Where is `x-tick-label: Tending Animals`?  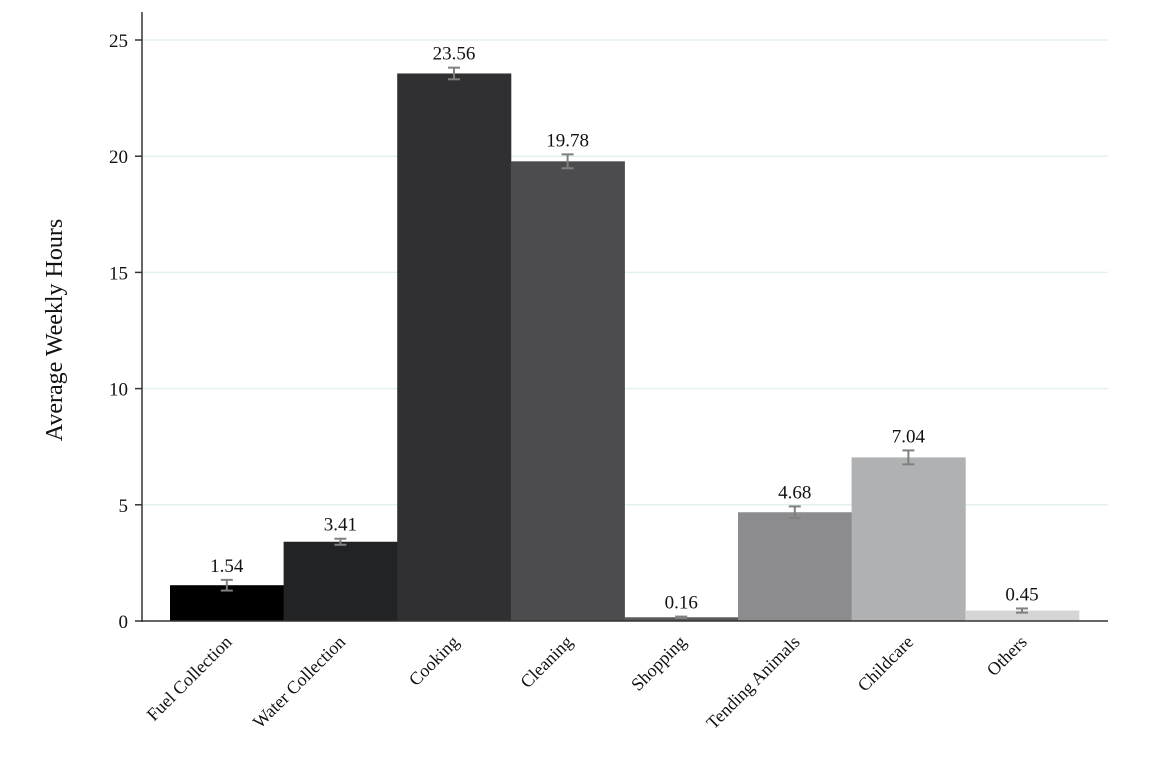
x-tick-label: Tending Animals is located at coordinates (752, 682).